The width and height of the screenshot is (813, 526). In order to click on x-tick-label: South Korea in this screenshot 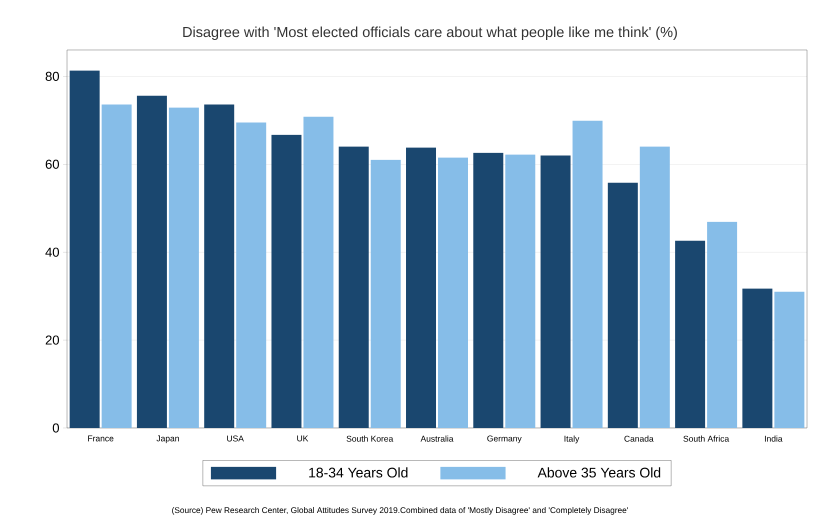, I will do `click(370, 439)`.